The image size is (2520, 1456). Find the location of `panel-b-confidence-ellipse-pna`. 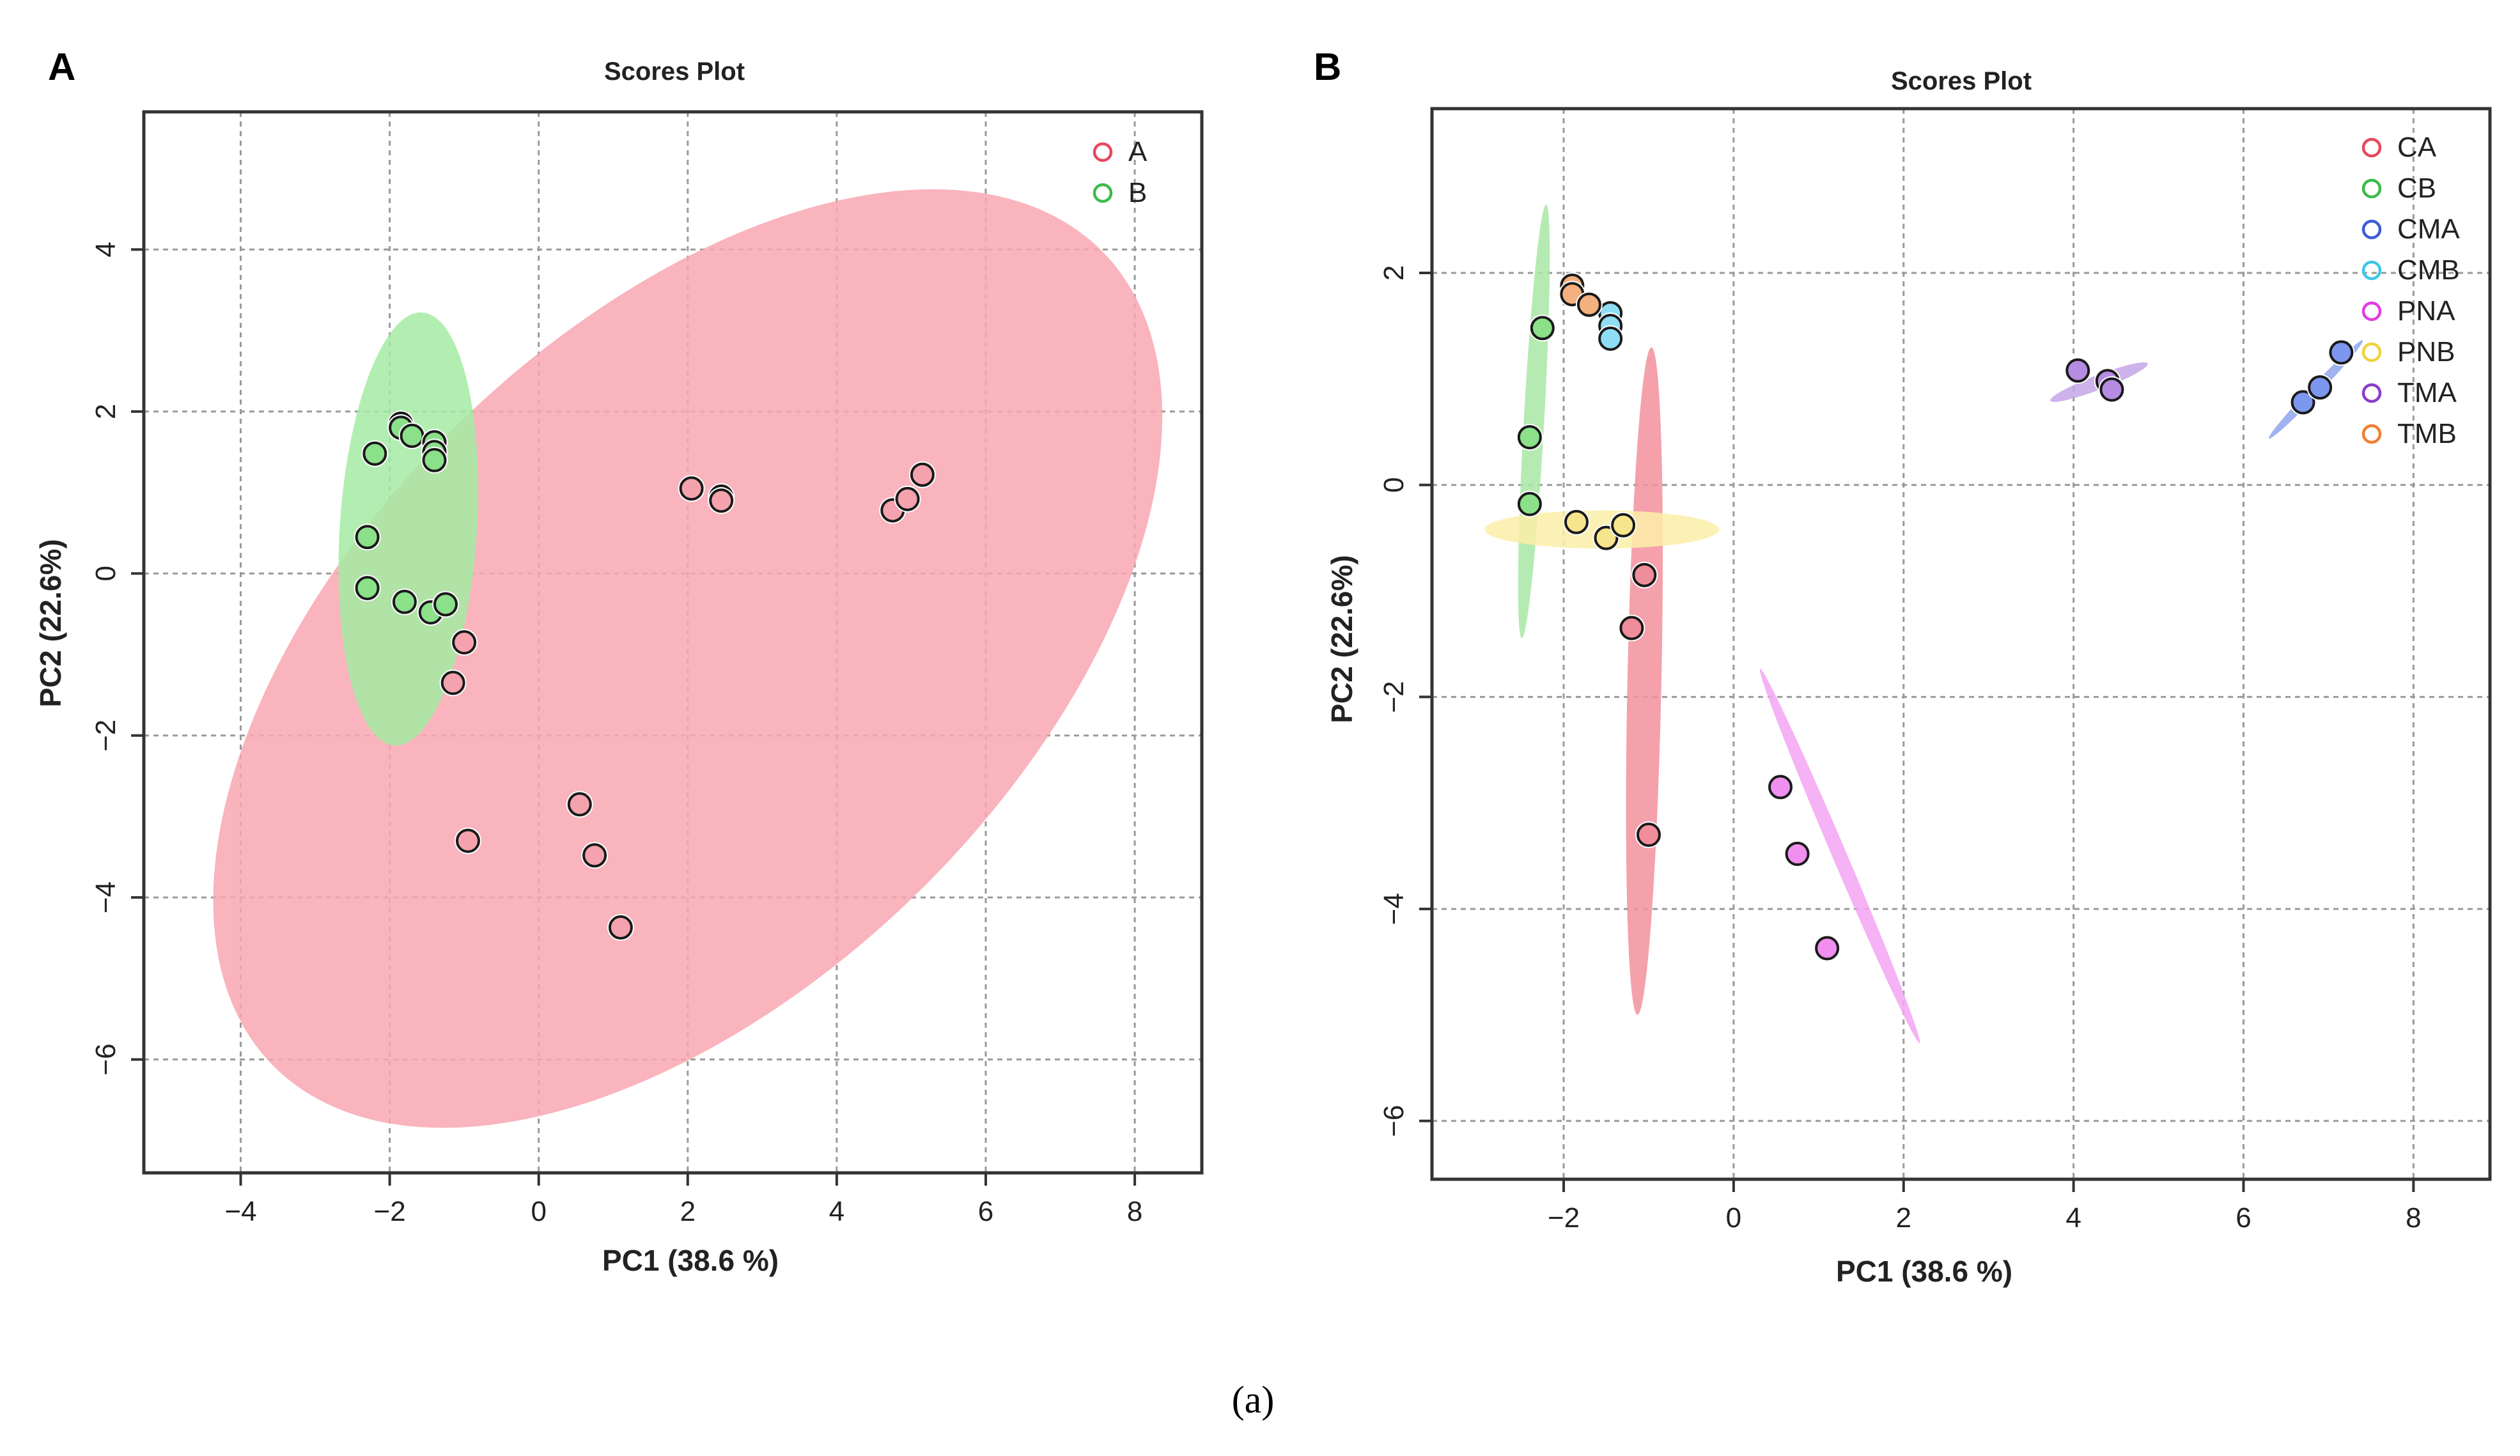

panel-b-confidence-ellipse-pna is located at coordinates (1839, 857).